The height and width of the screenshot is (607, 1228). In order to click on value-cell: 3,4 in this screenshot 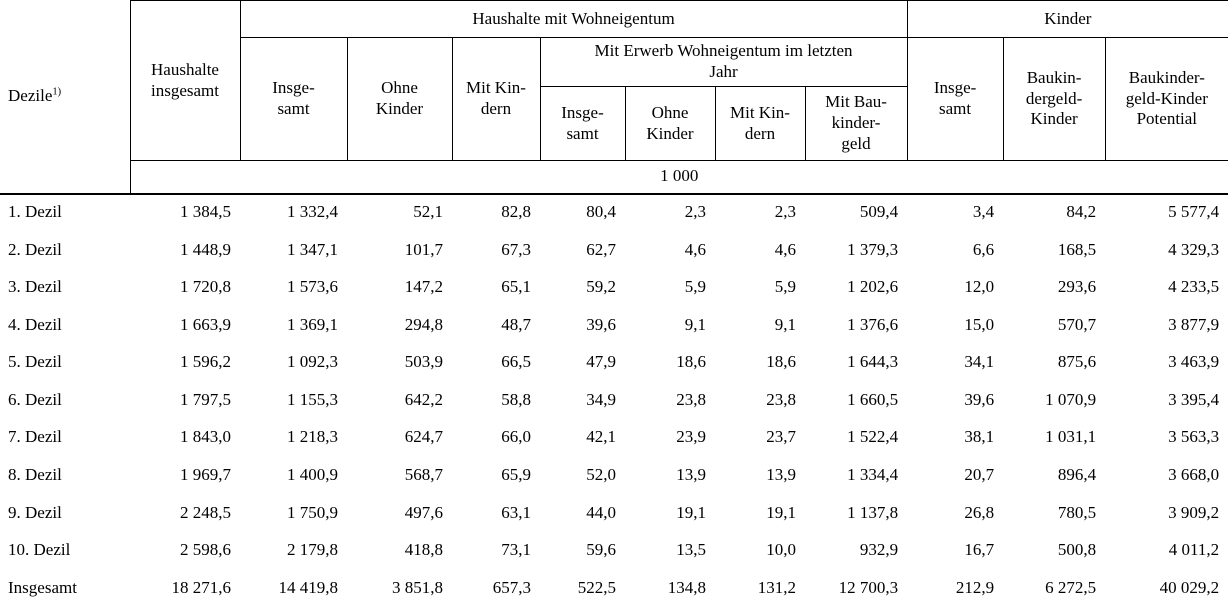, I will do `click(983, 212)`.